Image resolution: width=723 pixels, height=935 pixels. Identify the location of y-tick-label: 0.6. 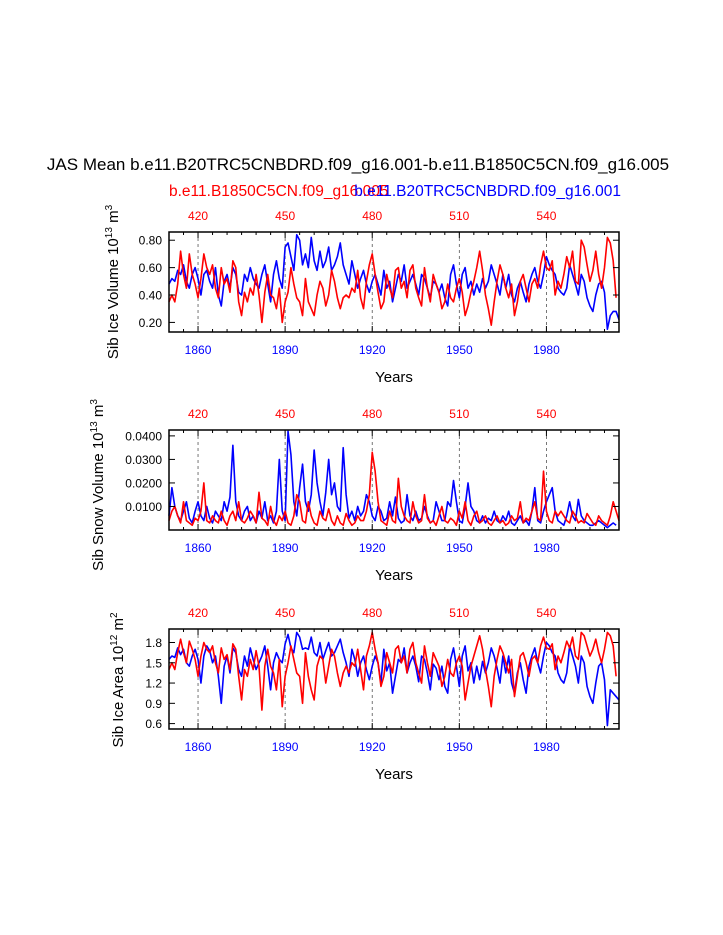
(153, 724).